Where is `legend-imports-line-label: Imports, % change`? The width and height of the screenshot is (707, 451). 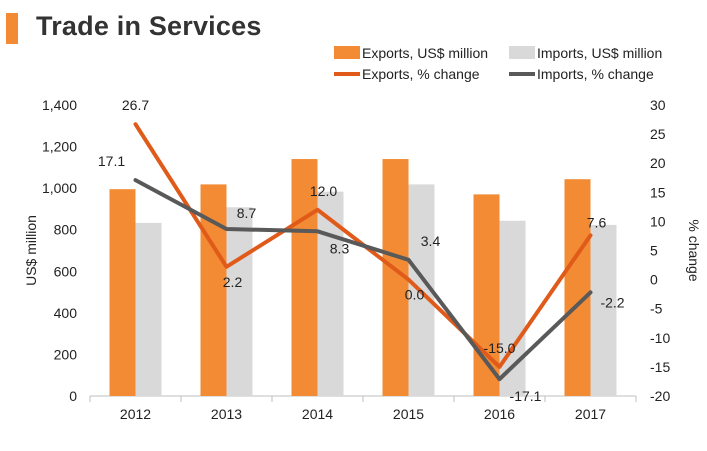 legend-imports-line-label: Imports, % change is located at coordinates (595, 74).